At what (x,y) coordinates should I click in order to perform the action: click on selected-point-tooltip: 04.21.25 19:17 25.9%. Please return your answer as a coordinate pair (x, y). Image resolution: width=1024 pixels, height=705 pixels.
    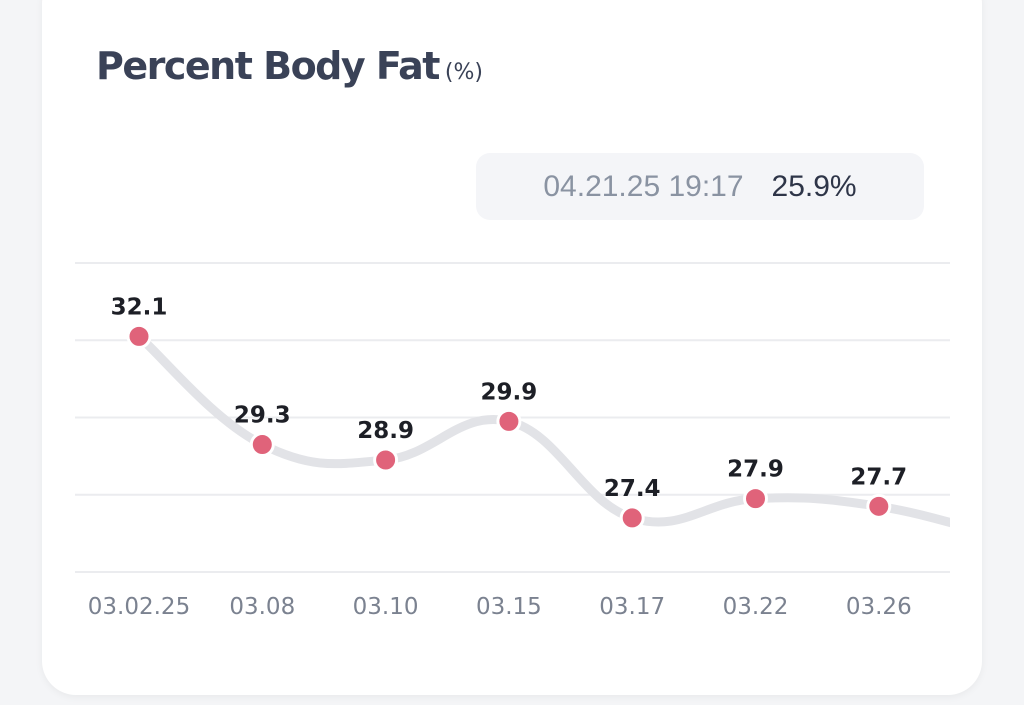
    Looking at the image, I should click on (700, 186).